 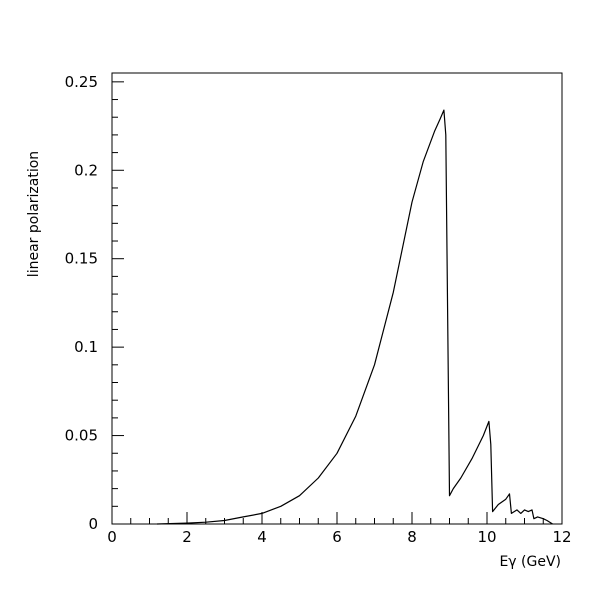 What do you see at coordinates (34, 214) in the screenshot?
I see `y-axis-label: linear polarization` at bounding box center [34, 214].